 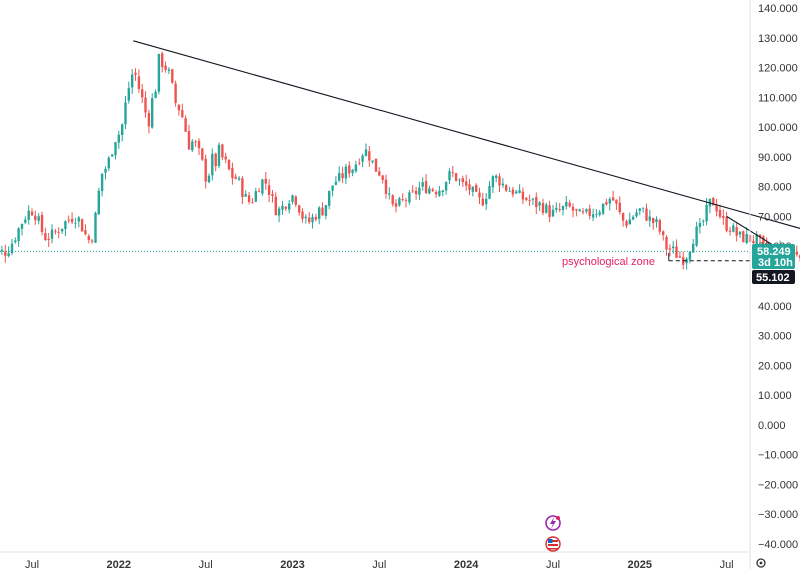 What do you see at coordinates (761, 563) in the screenshot?
I see `settings-icon` at bounding box center [761, 563].